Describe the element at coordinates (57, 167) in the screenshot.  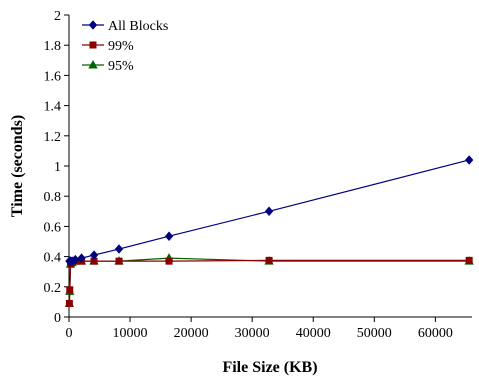
I see `y-tick-label: 1` at that location.